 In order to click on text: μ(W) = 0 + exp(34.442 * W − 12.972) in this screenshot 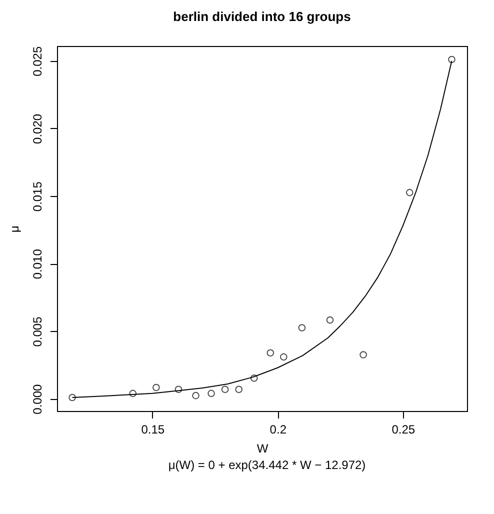, I will do `click(267, 465)`.